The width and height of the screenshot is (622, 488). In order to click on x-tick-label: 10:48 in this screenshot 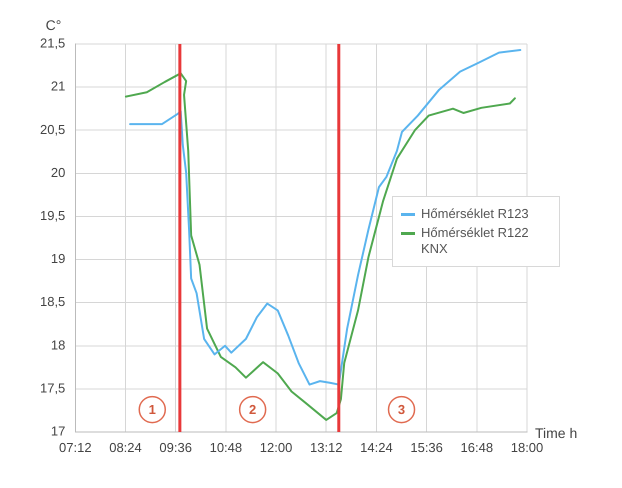, I will do `click(226, 448)`.